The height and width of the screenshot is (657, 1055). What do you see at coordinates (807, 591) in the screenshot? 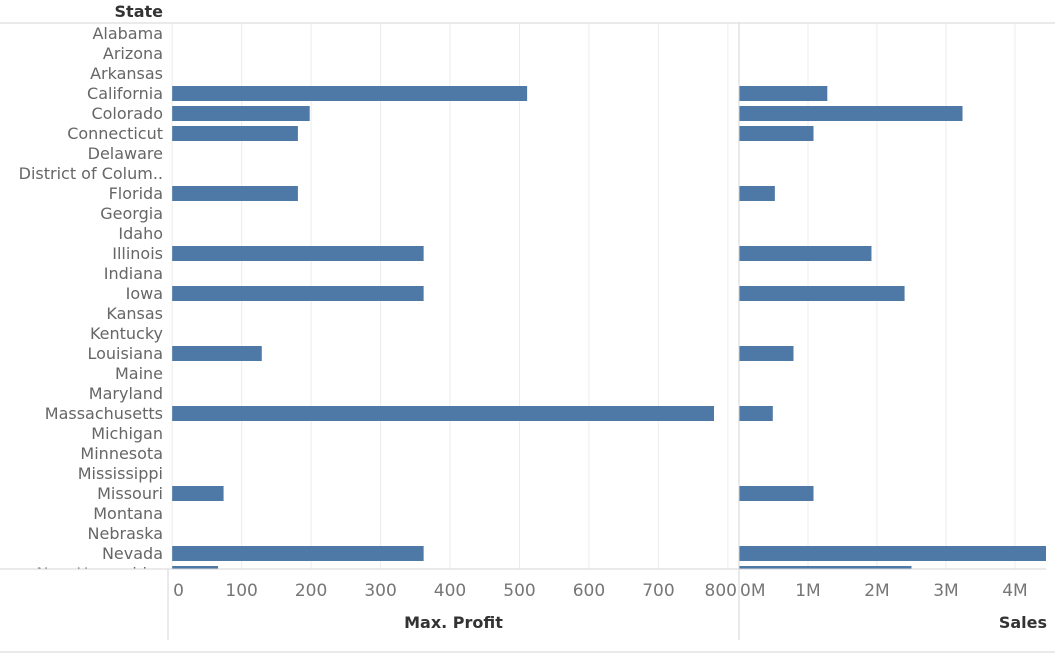
I see `axis-tick-label: 1M` at bounding box center [807, 591].